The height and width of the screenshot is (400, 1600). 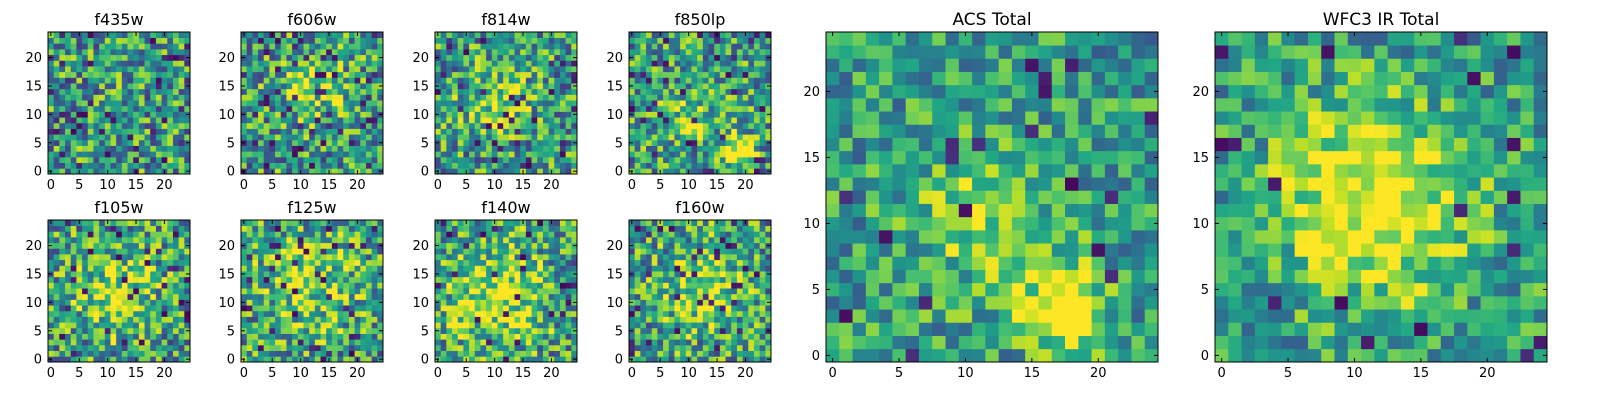 I want to click on x-tick-label: 20, so click(x=164, y=373).